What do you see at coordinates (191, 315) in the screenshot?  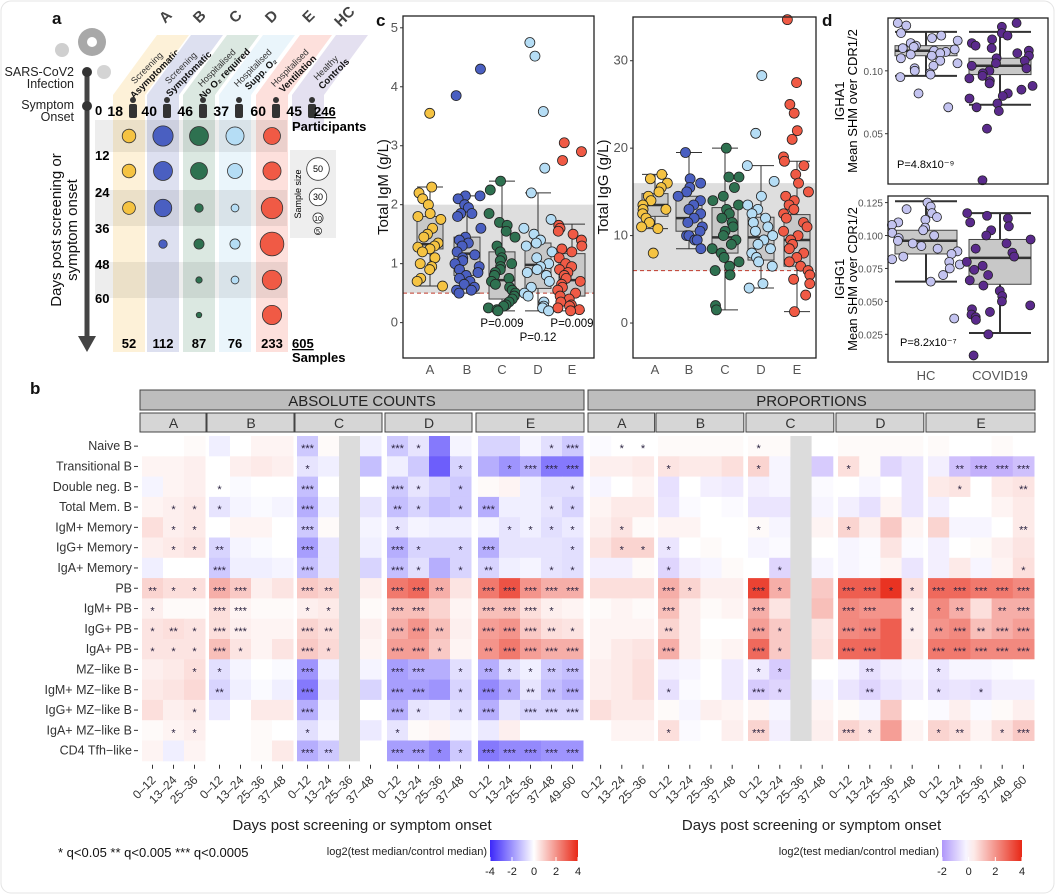 I see `time-bin-band` at bounding box center [191, 315].